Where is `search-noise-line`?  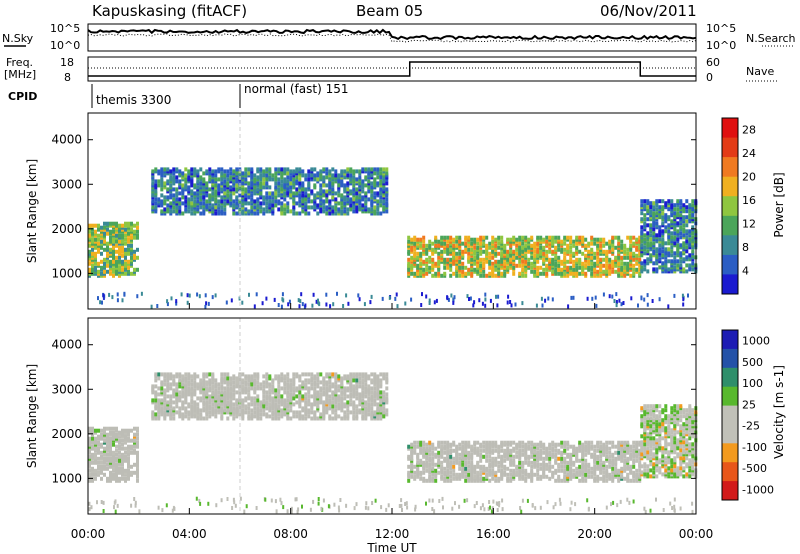 search-noise-line is located at coordinates (392, 38).